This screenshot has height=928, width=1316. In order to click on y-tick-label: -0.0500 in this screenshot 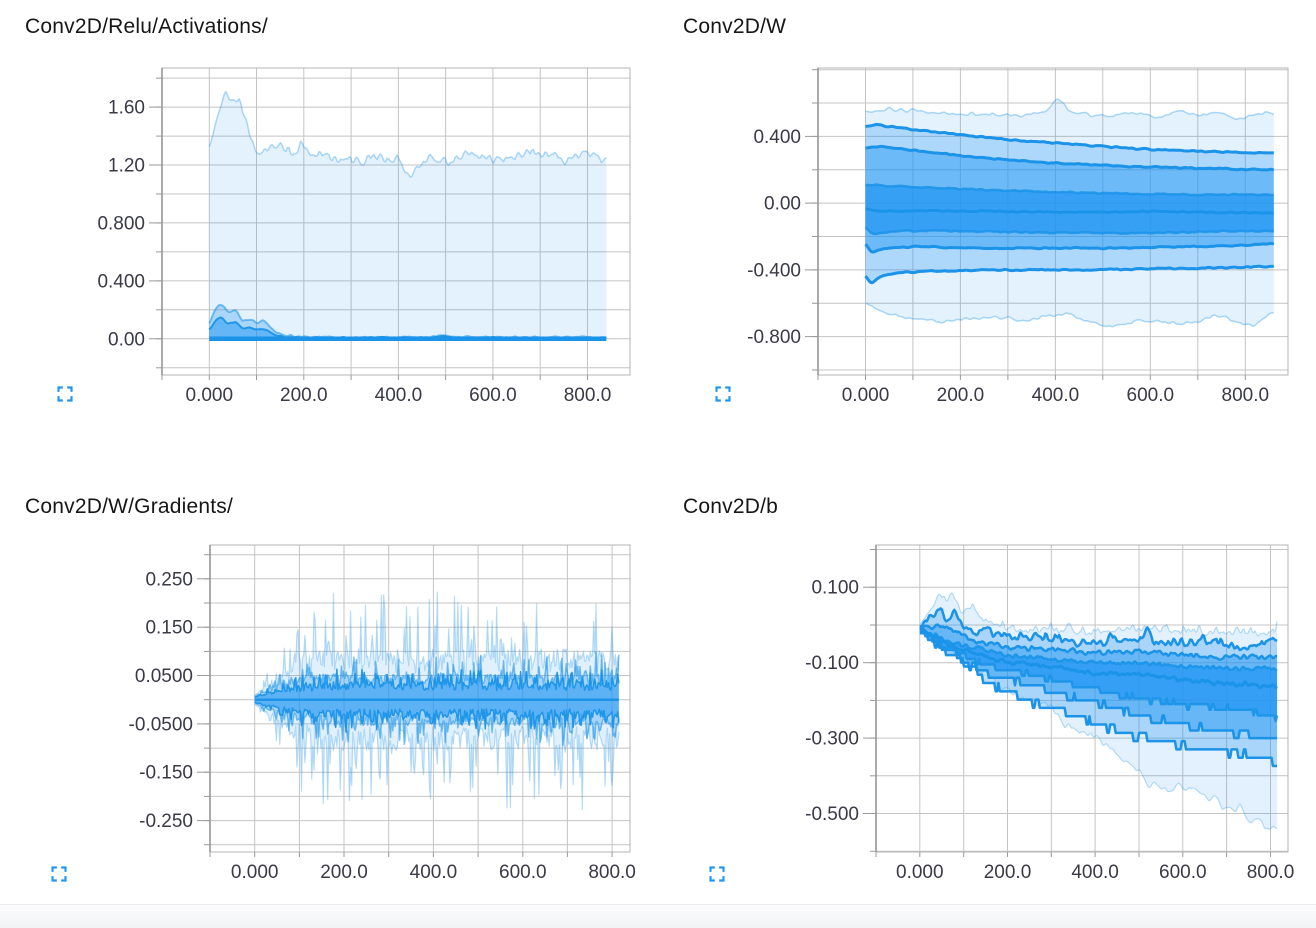, I will do `click(161, 724)`.